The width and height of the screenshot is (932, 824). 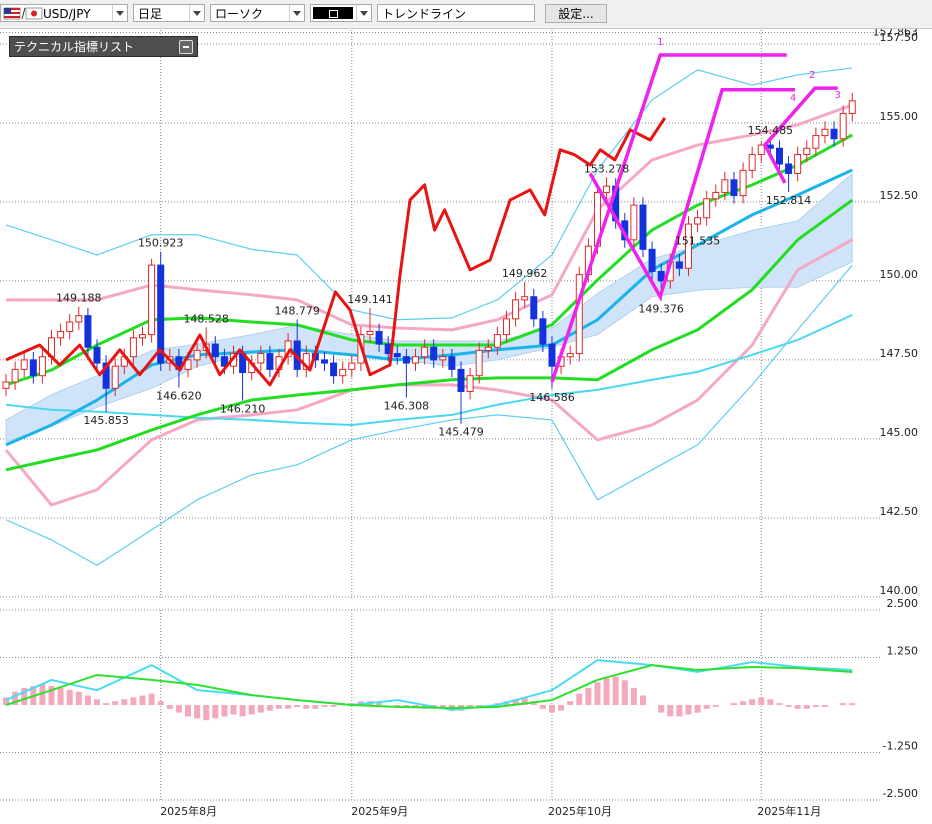 What do you see at coordinates (771, 130) in the screenshot?
I see `price-annotation: 154.485` at bounding box center [771, 130].